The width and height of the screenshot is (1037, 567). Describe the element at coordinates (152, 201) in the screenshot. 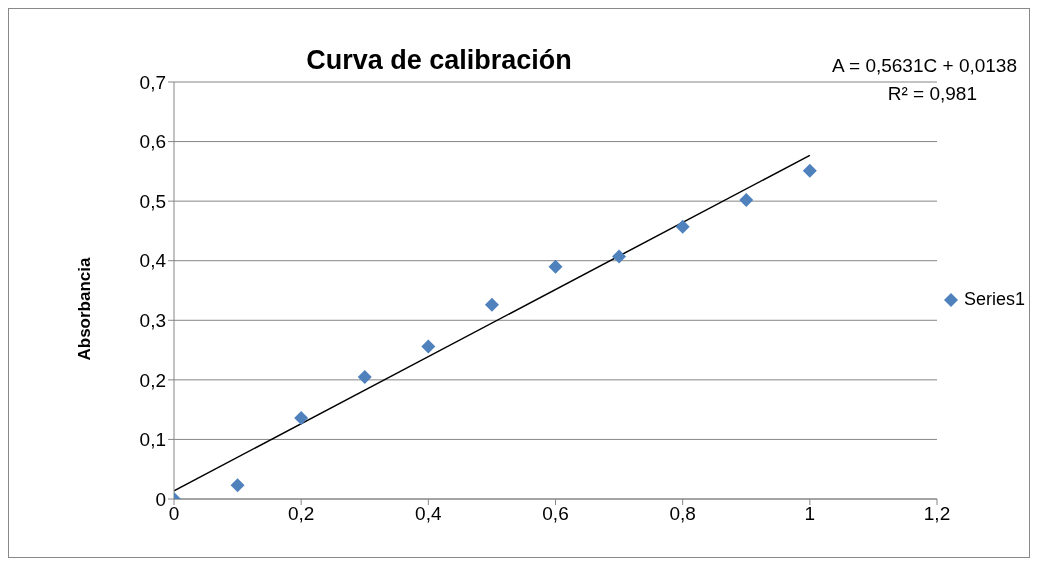

I see `y-tick-label: 0,5` at that location.